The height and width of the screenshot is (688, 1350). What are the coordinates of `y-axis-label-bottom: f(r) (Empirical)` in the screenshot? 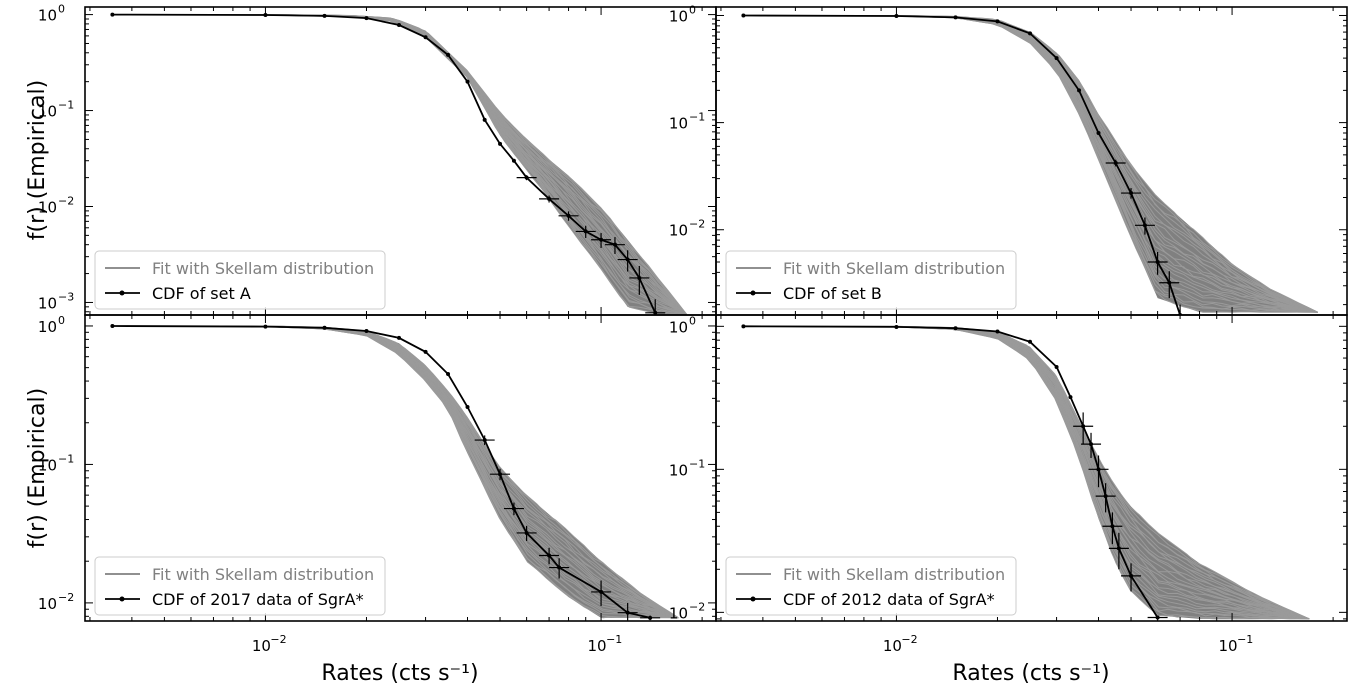 It's located at (37, 468).